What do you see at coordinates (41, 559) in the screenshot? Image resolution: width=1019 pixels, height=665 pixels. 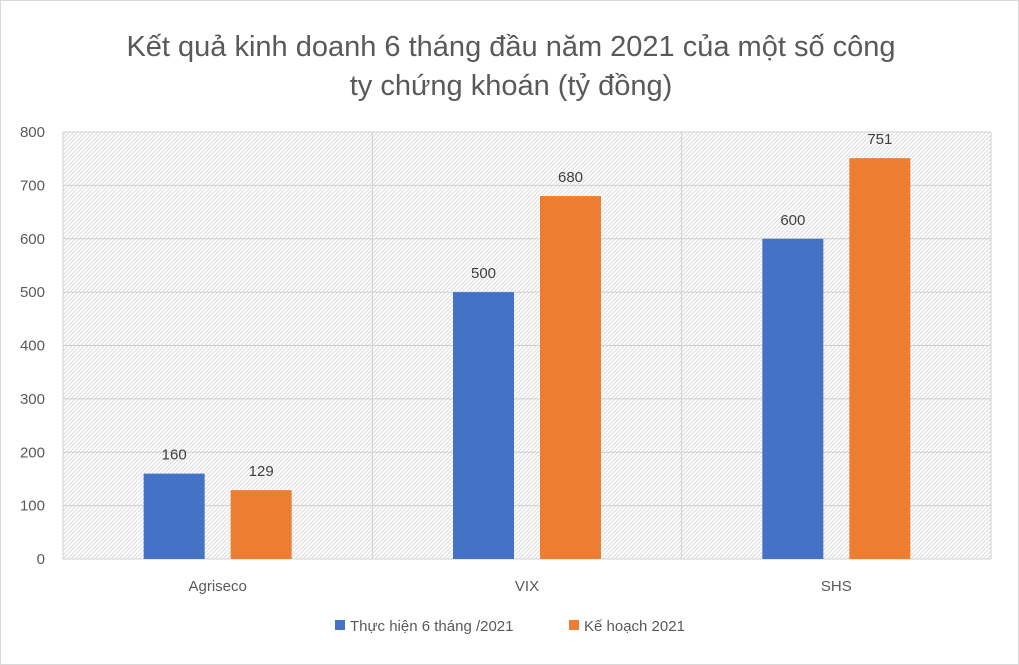 I see `y-tick-label: 0` at bounding box center [41, 559].